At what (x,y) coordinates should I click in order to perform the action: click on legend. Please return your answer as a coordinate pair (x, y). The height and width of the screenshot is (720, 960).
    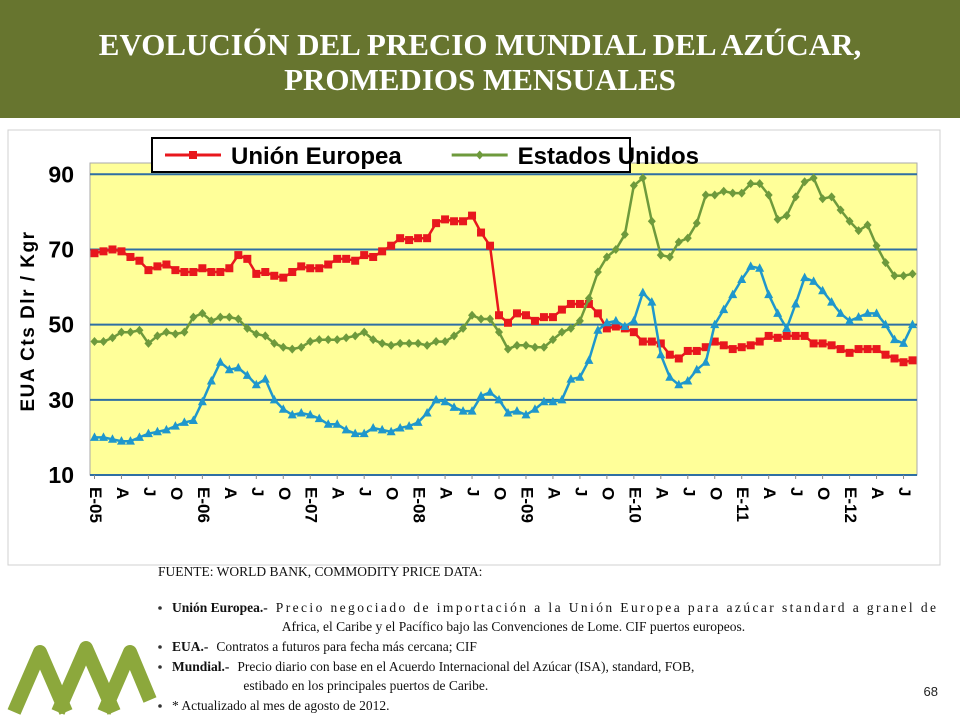
    Looking at the image, I should click on (391, 155).